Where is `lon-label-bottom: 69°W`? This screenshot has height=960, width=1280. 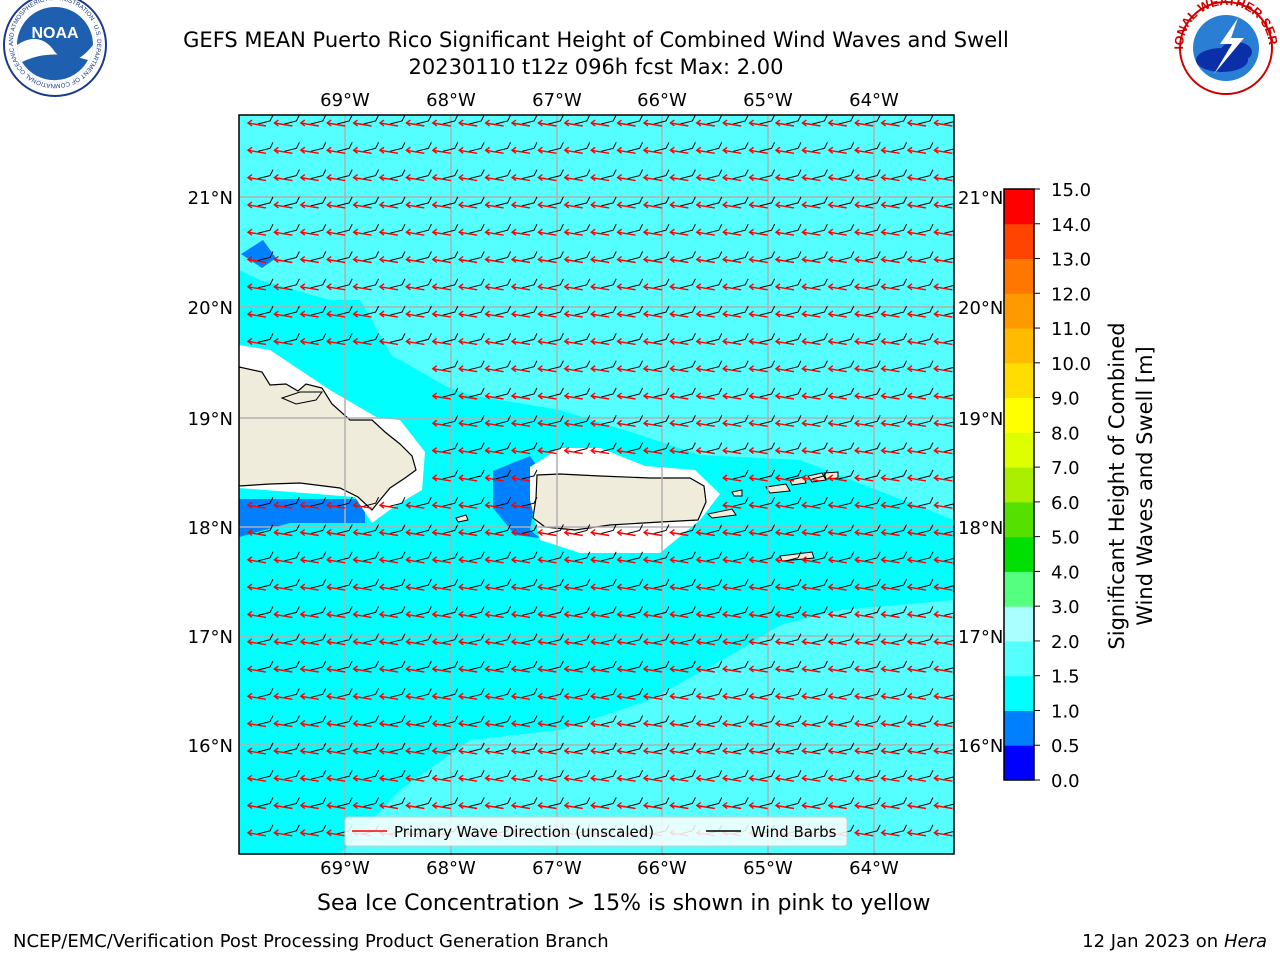
lon-label-bottom: 69°W is located at coordinates (345, 868).